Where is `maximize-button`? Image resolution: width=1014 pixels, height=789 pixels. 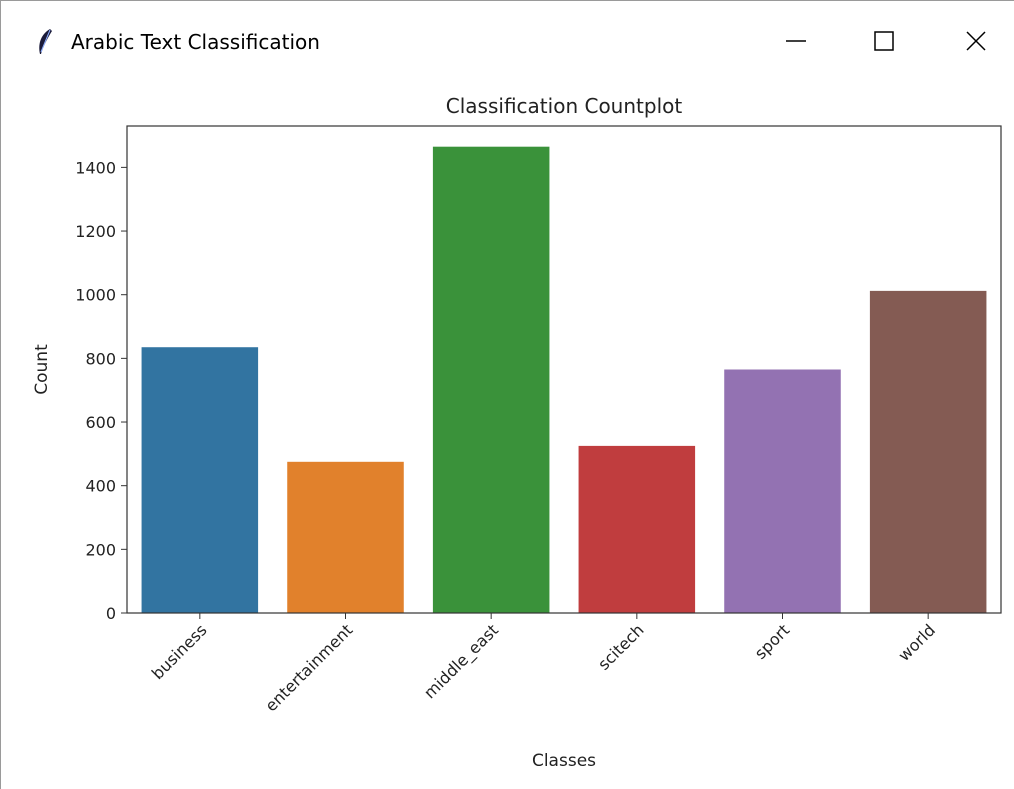 maximize-button is located at coordinates (884, 41).